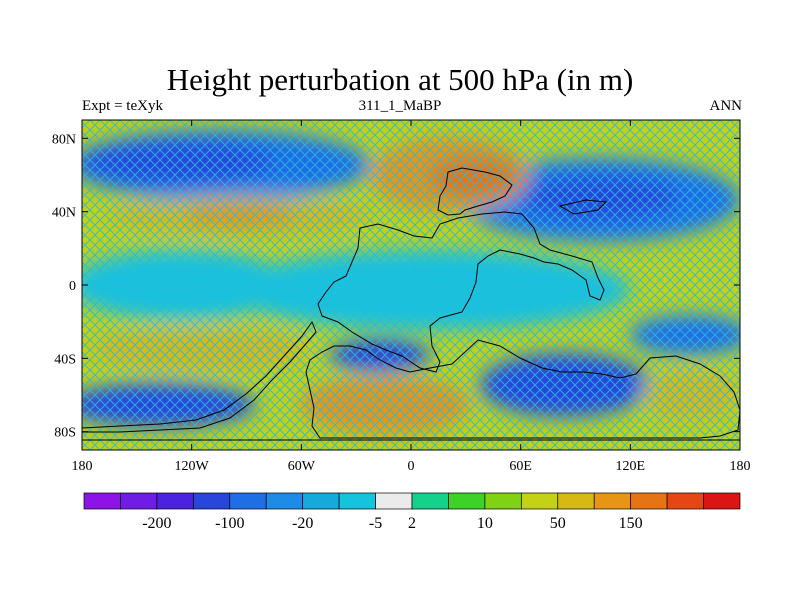 The height and width of the screenshot is (600, 800). Describe the element at coordinates (375, 523) in the screenshot. I see `colorbar-label: -5` at that location.